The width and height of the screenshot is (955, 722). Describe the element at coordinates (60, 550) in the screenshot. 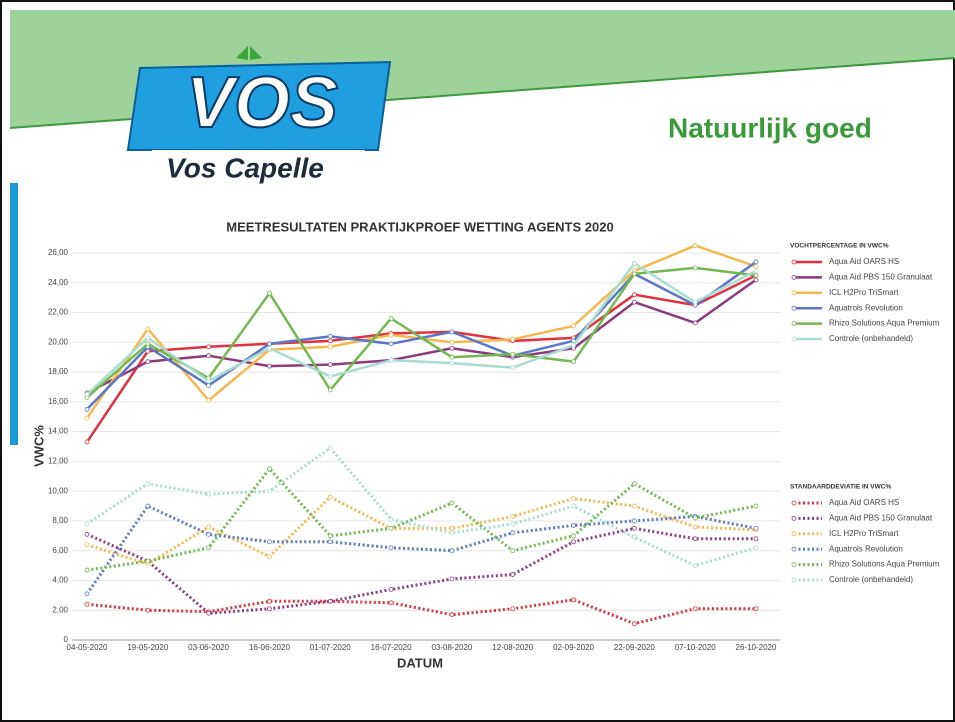

I see `y-tick-label: 6,00` at that location.